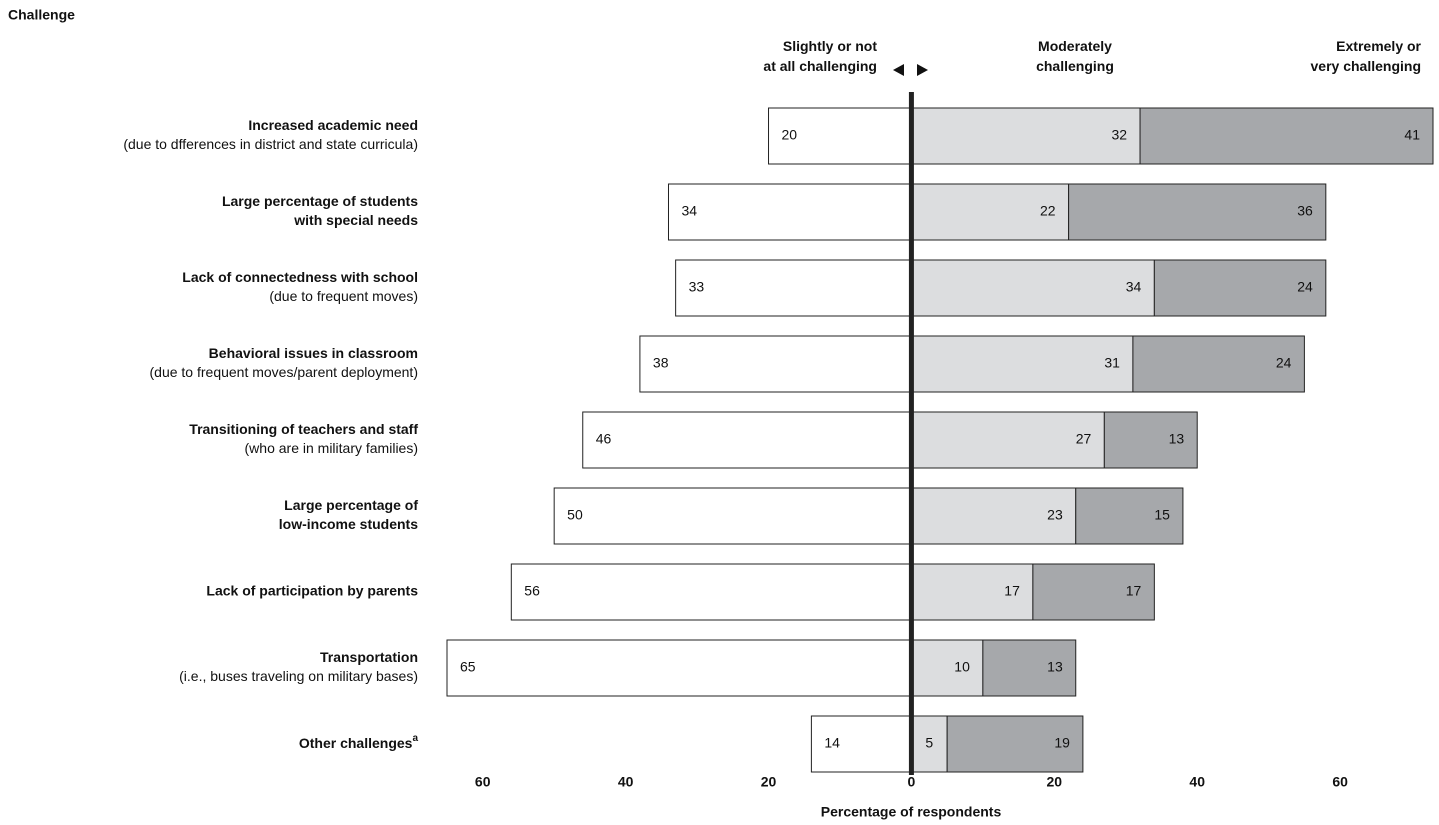 The image size is (1439, 825). I want to click on category-label: Large percentage of, so click(351, 505).